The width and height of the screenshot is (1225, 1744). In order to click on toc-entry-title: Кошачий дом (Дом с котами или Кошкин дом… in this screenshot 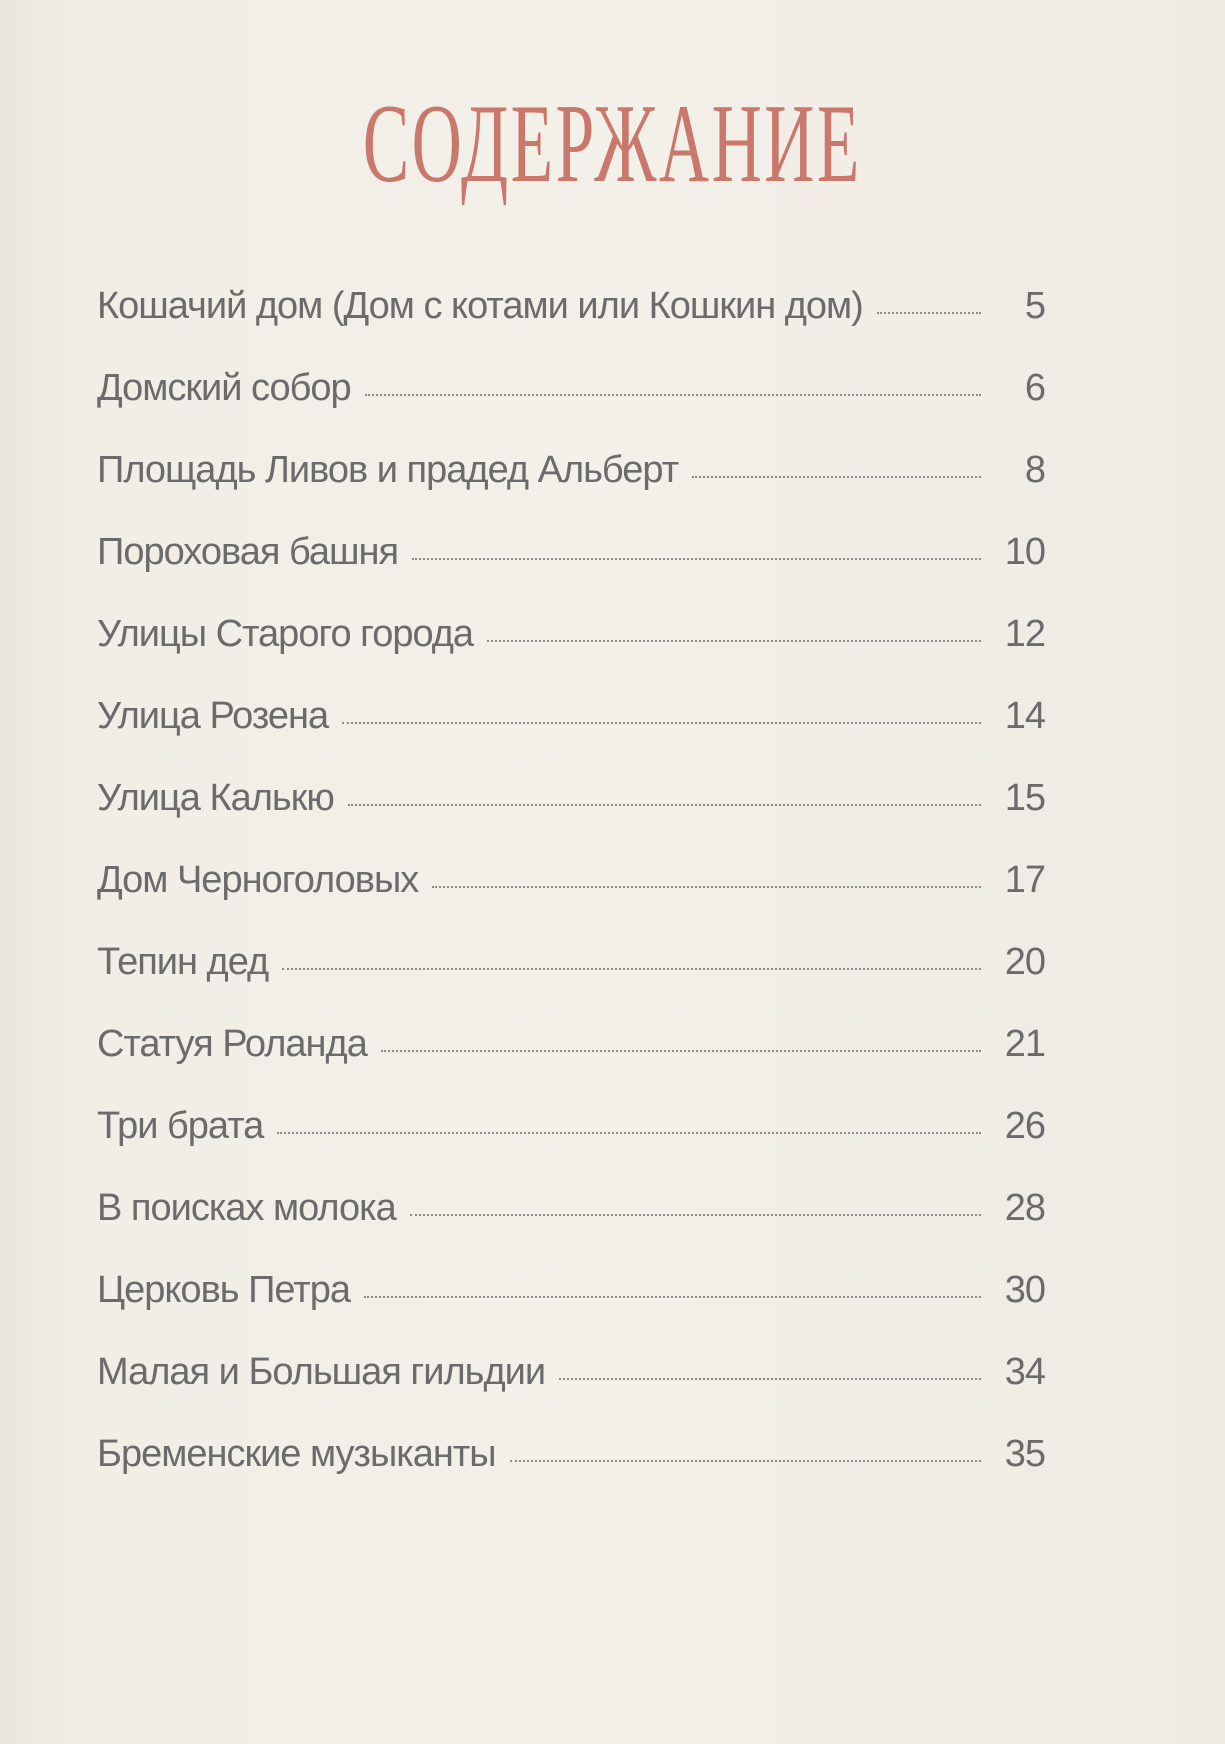, I will do `click(480, 306)`.